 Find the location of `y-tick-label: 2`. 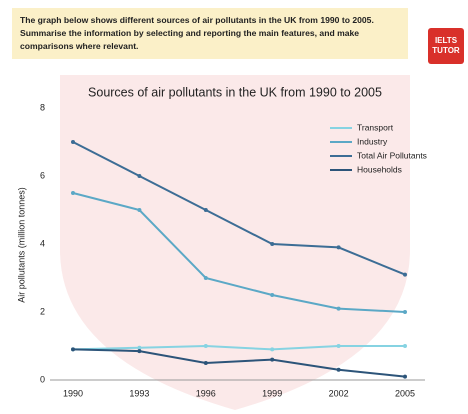

y-tick-label: 2 is located at coordinates (42, 311).